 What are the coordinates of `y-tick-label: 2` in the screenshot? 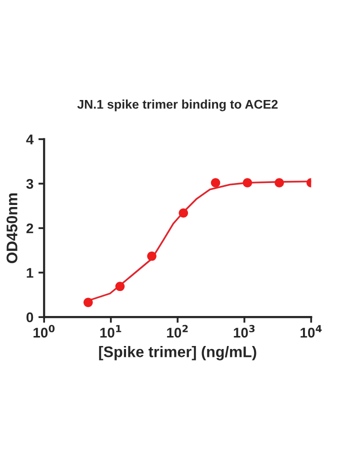 It's located at (30, 228).